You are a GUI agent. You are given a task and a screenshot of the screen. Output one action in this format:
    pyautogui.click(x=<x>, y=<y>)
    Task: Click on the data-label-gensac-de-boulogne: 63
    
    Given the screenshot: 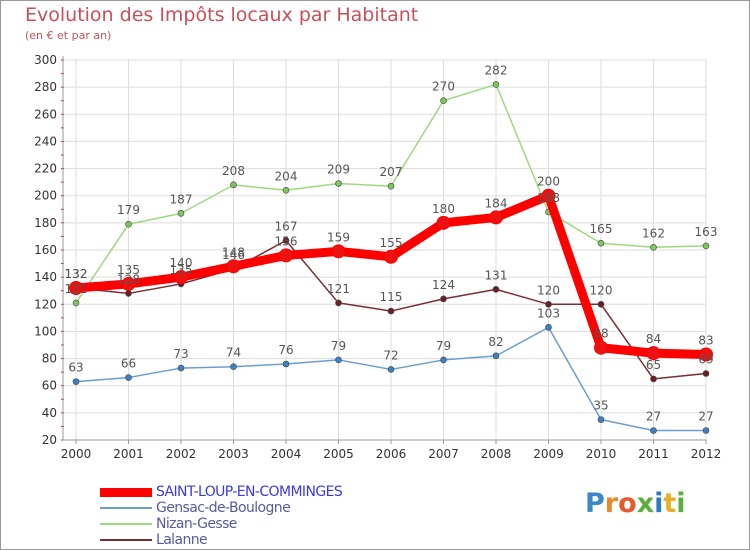 What is the action you would take?
    pyautogui.click(x=75, y=368)
    